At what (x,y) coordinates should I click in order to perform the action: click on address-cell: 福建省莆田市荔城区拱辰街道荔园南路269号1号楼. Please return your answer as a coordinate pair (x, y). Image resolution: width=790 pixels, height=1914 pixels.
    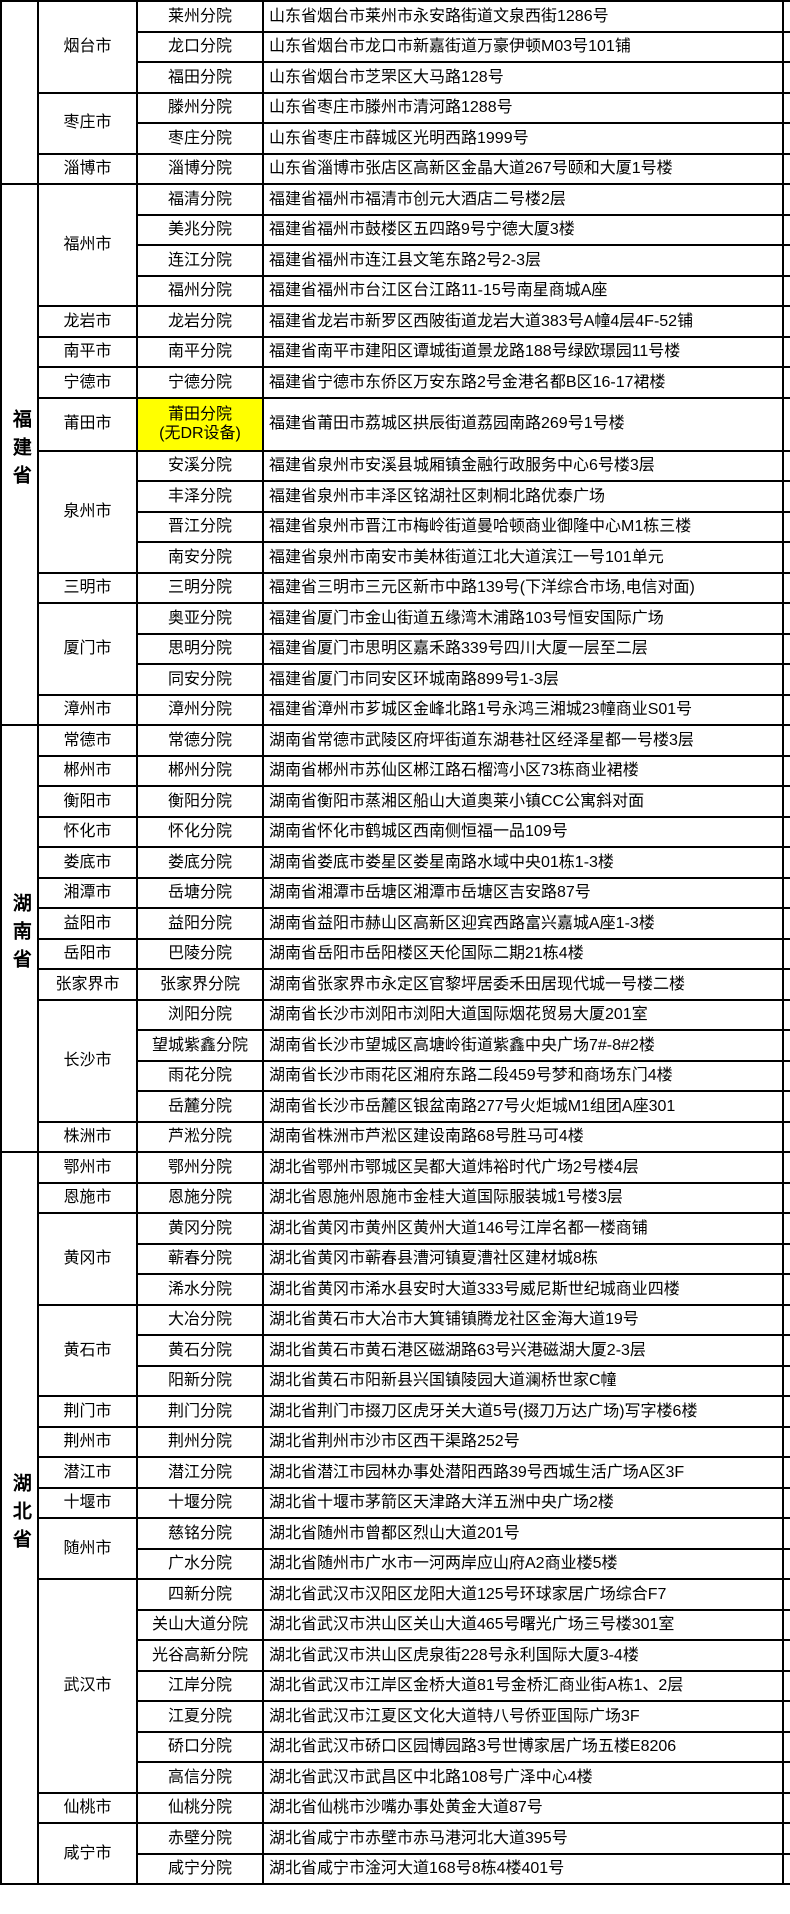
    Looking at the image, I should click on (523, 424).